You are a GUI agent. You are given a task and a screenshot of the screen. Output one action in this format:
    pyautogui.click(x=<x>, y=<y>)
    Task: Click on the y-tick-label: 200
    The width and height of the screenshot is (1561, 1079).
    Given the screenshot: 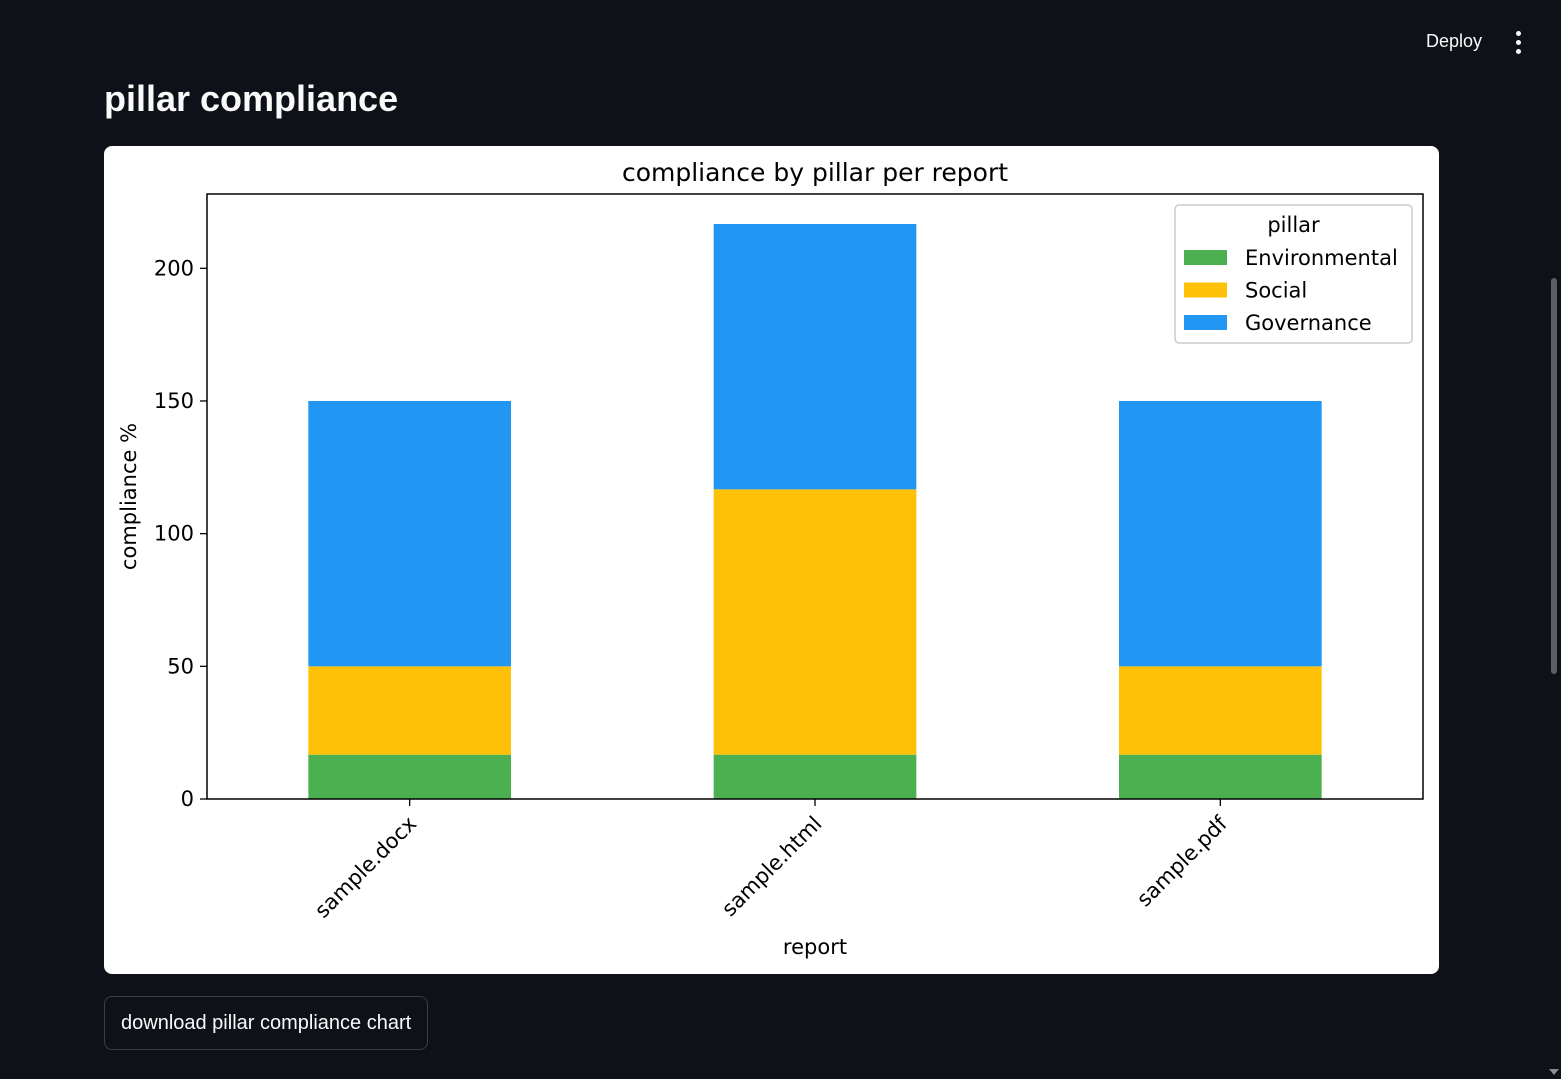 What is the action you would take?
    pyautogui.click(x=174, y=268)
    